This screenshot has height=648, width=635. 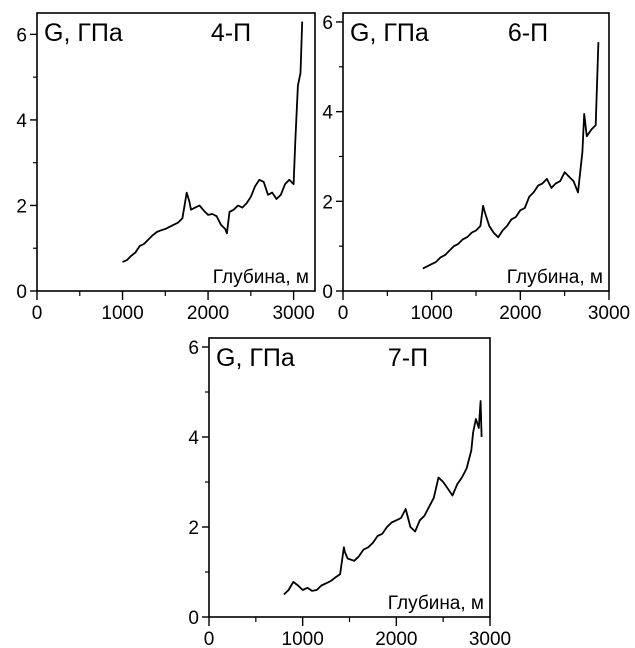 I want to click on panel-title: 4-П, so click(x=231, y=33).